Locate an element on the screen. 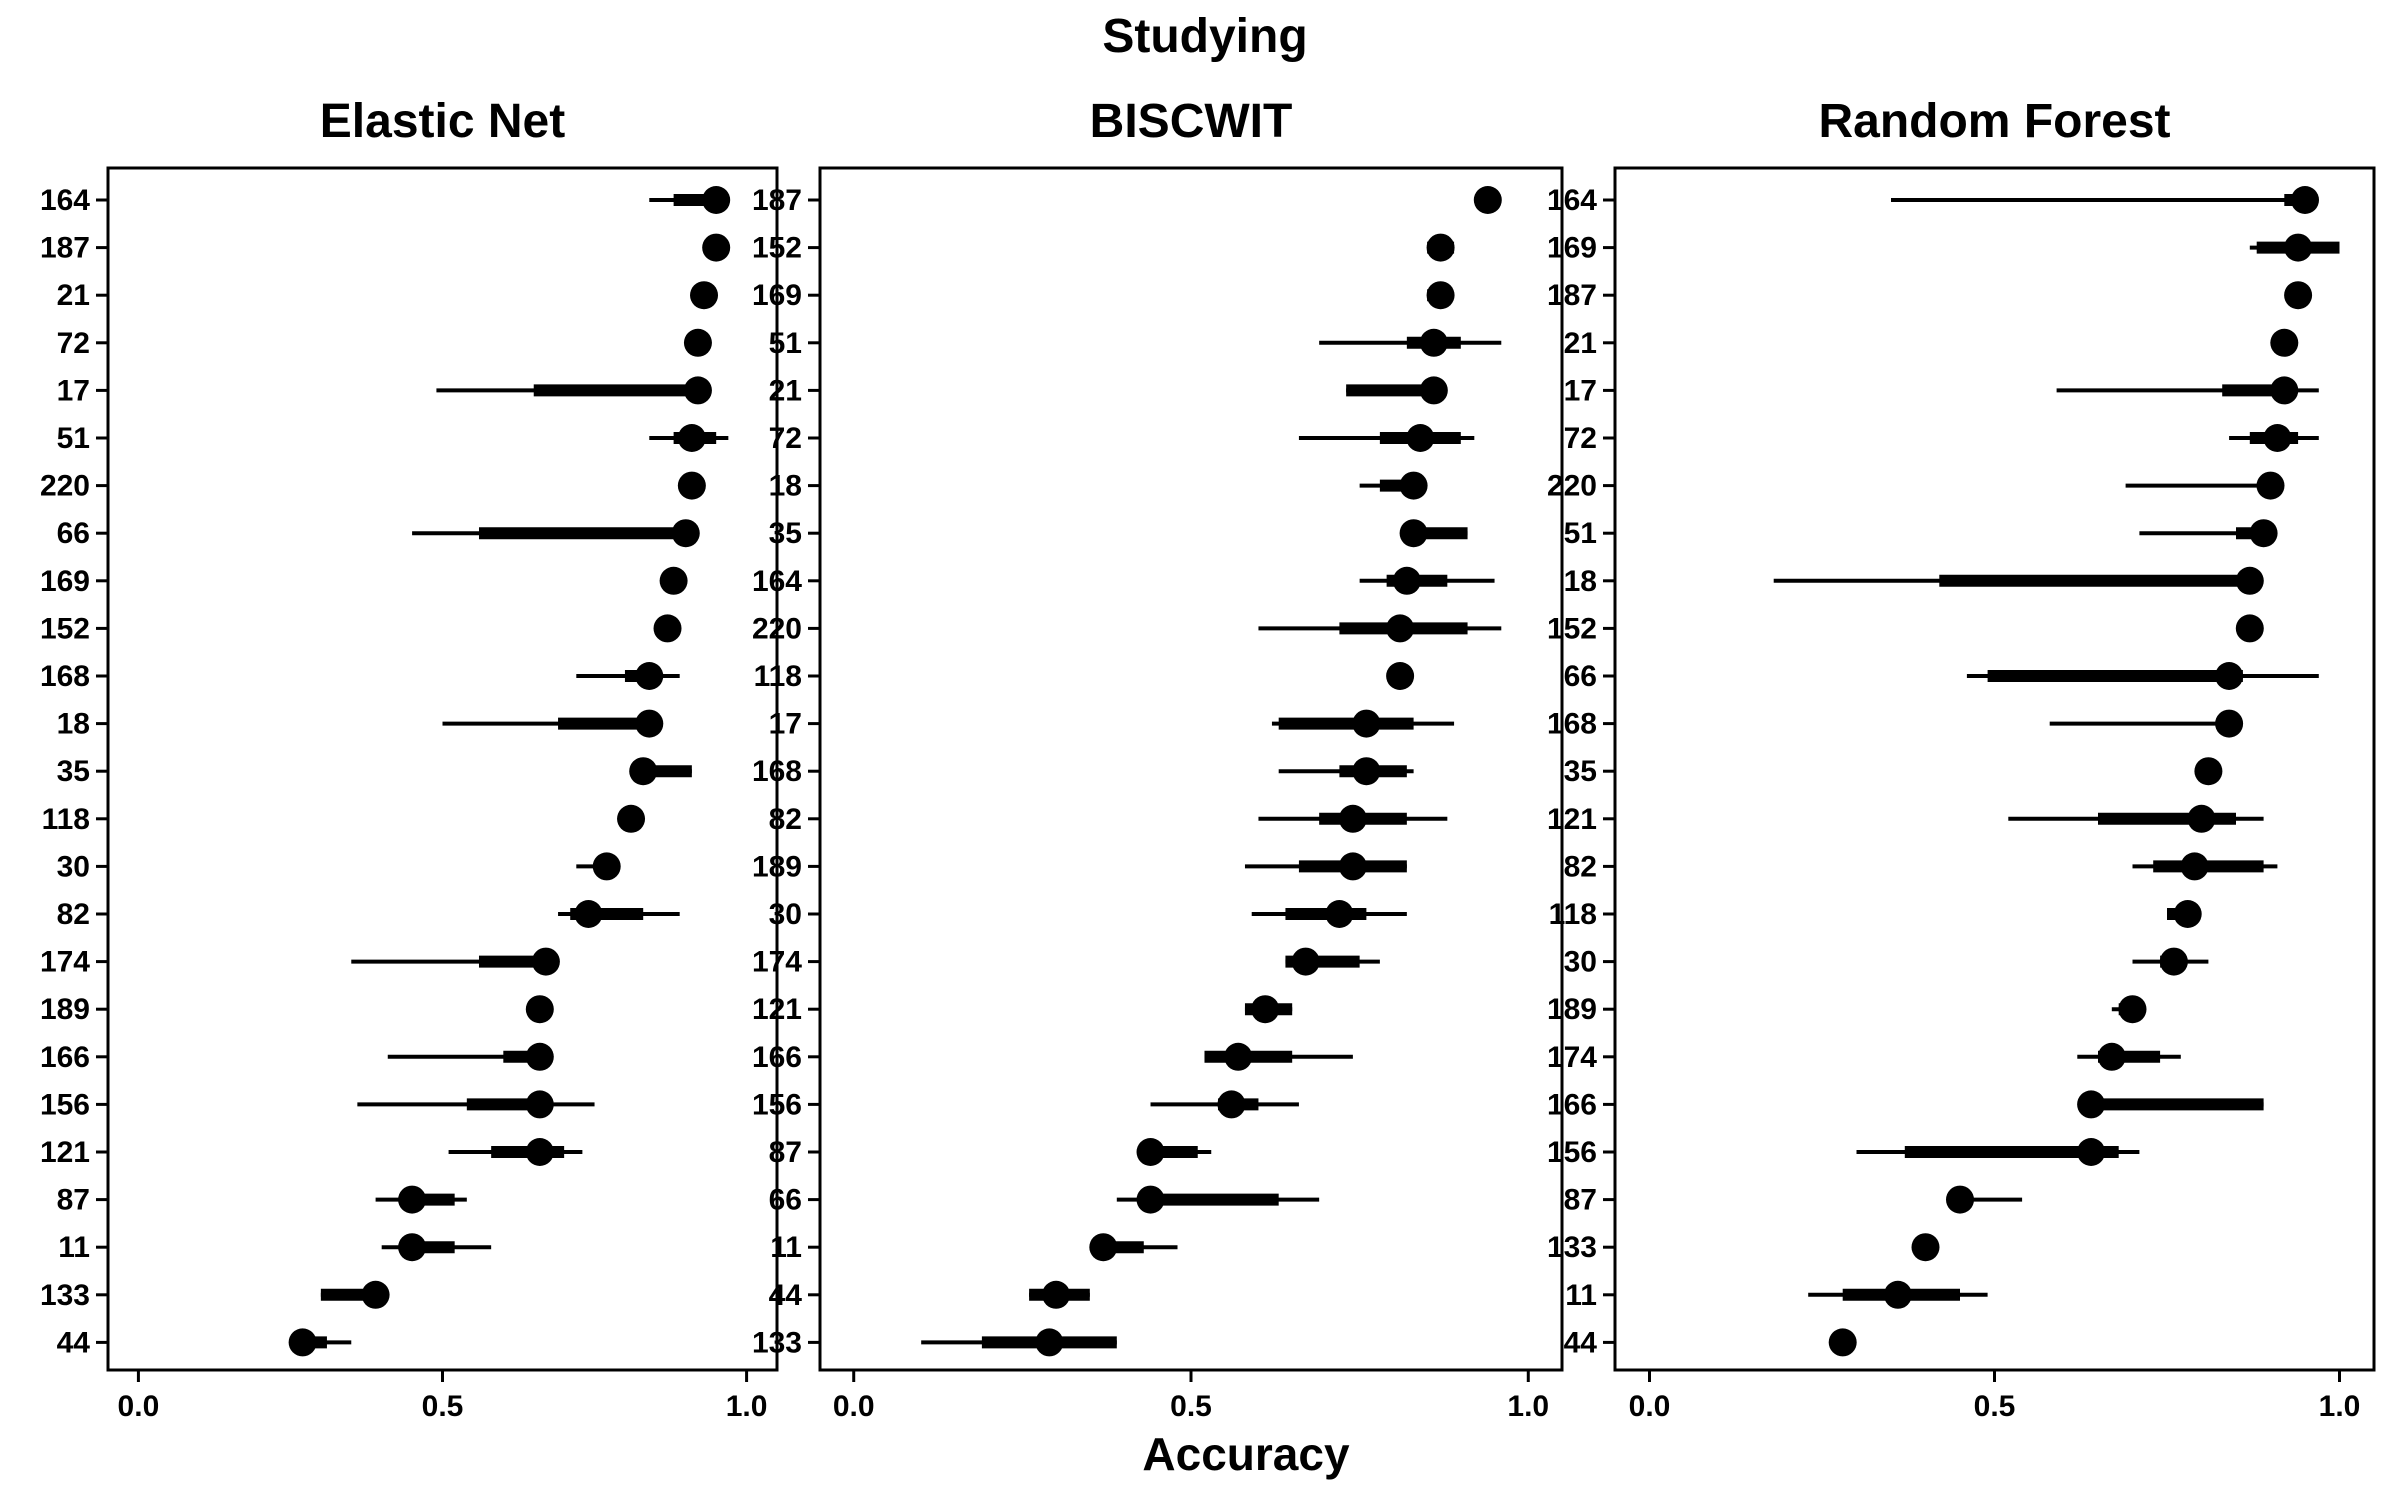 The height and width of the screenshot is (1500, 2400). data-row: 51 is located at coordinates (1921, 533).